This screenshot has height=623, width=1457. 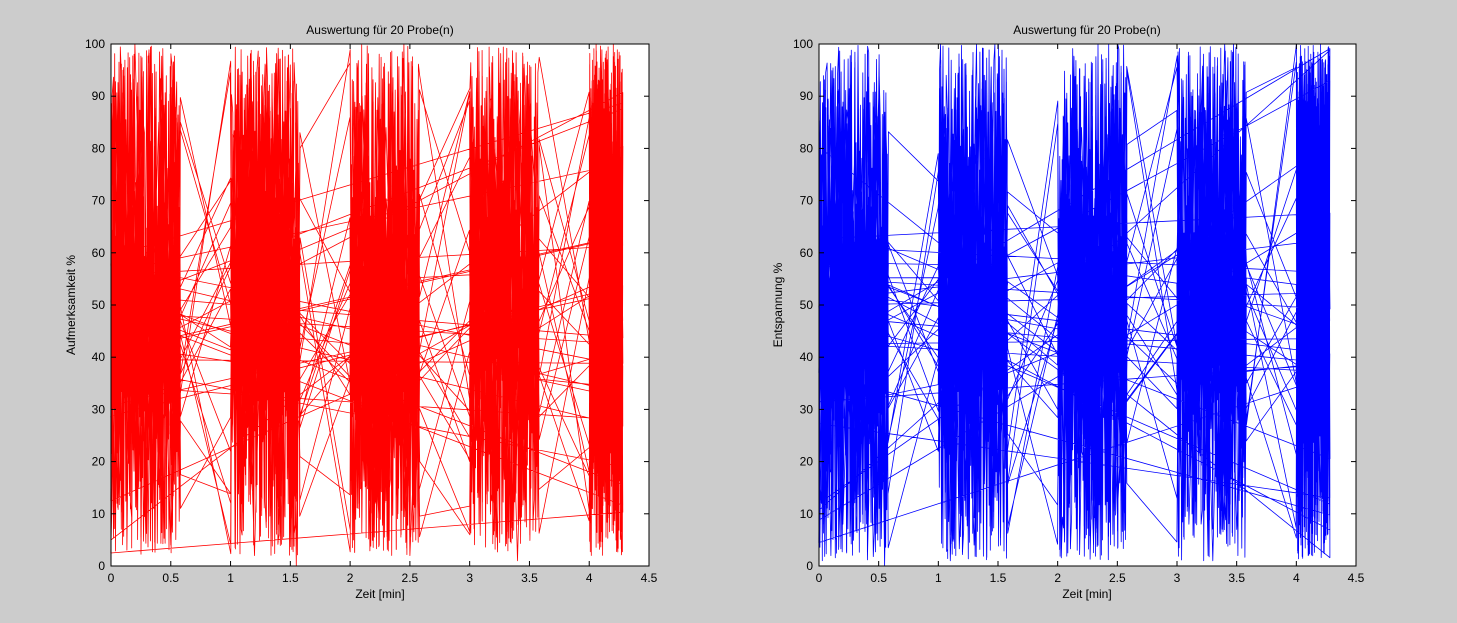 What do you see at coordinates (71, 305) in the screenshot?
I see `y-axis-label: Aufmerksamkeit %` at bounding box center [71, 305].